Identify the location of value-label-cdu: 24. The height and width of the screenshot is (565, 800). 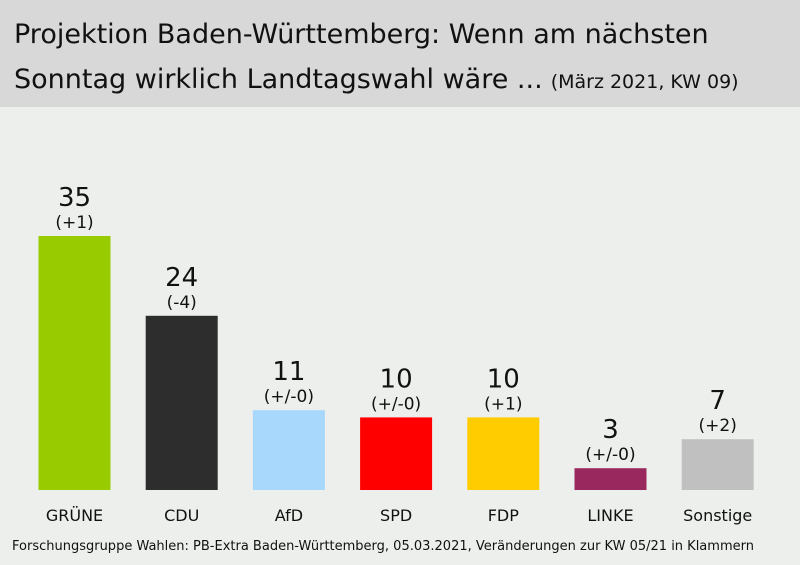
(181, 278).